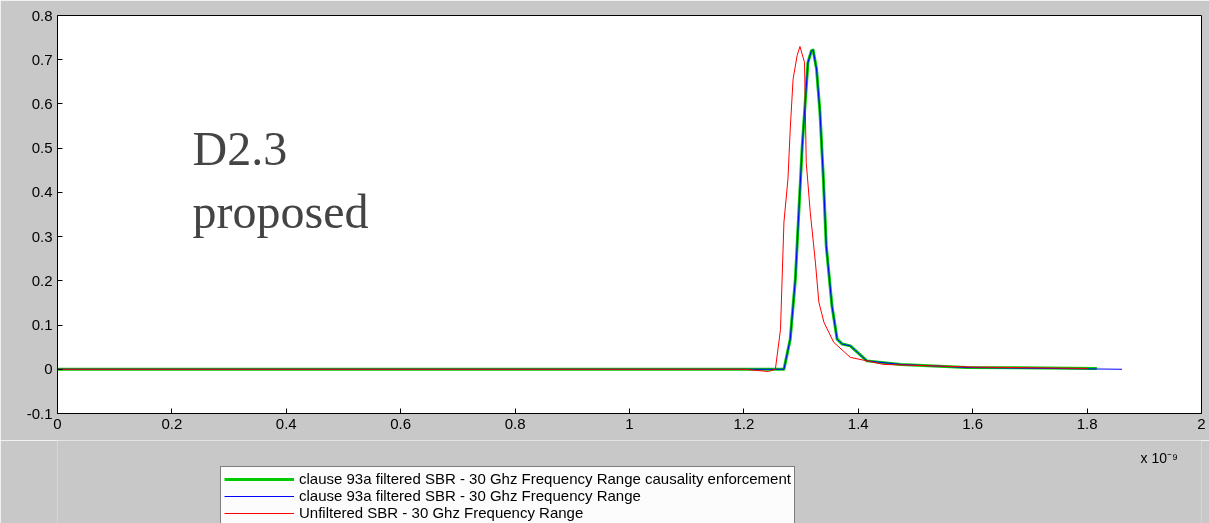  Describe the element at coordinates (470, 495) in the screenshot. I see `legend-label: clause 93a filtered SBR - 30 Ghz Frequency Range` at that location.